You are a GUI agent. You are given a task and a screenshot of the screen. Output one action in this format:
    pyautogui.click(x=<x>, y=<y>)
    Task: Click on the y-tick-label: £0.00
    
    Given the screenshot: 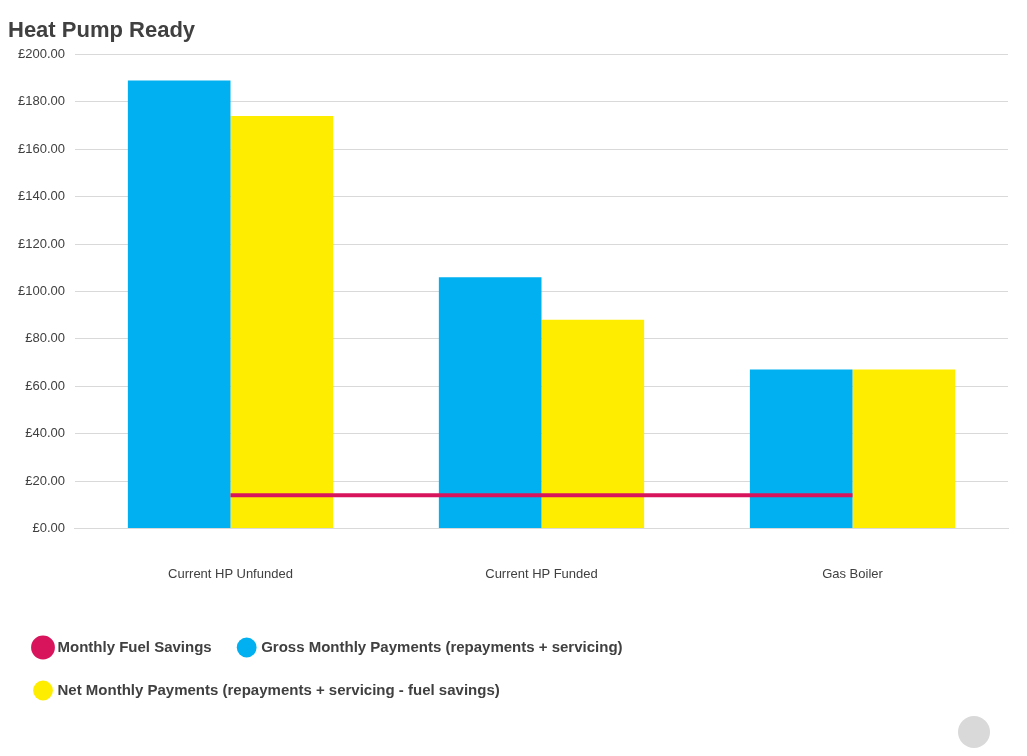 What is the action you would take?
    pyautogui.click(x=48, y=527)
    